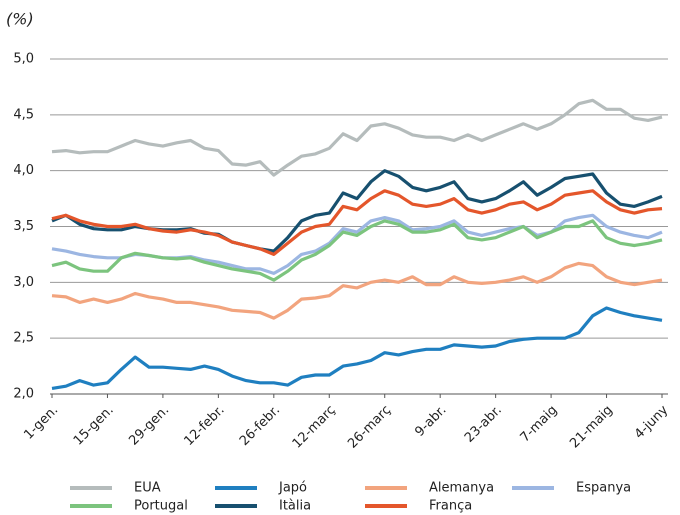  I want to click on y-tick-label: 3,0, so click(23, 282).